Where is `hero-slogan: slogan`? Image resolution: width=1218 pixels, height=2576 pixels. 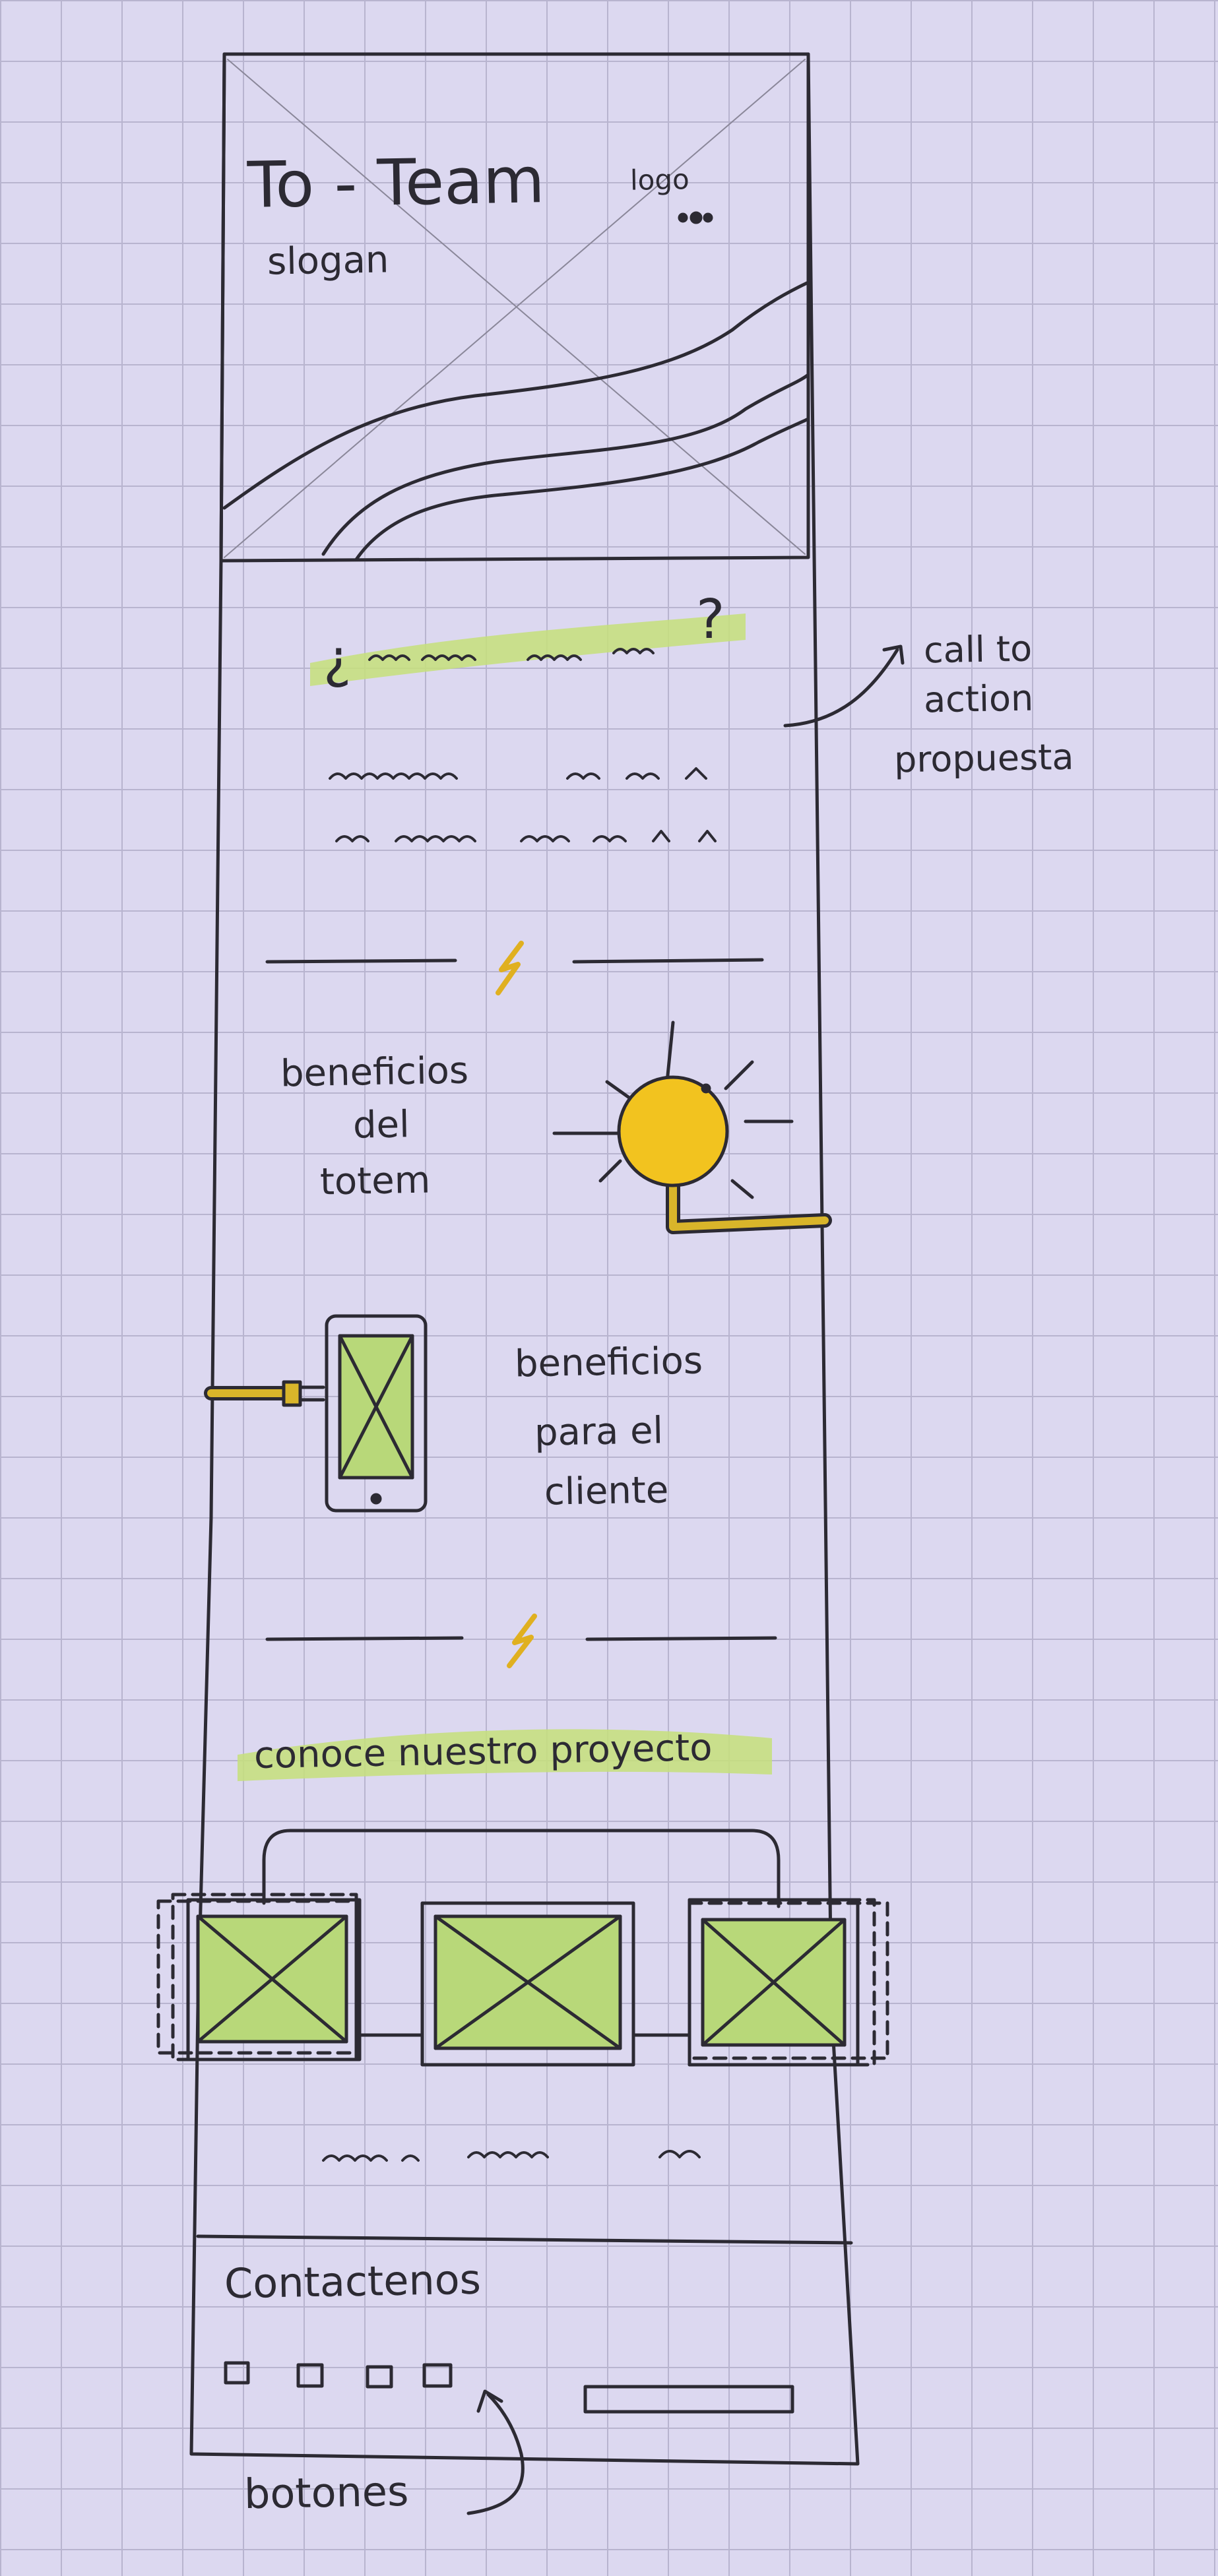 hero-slogan: slogan is located at coordinates (328, 261).